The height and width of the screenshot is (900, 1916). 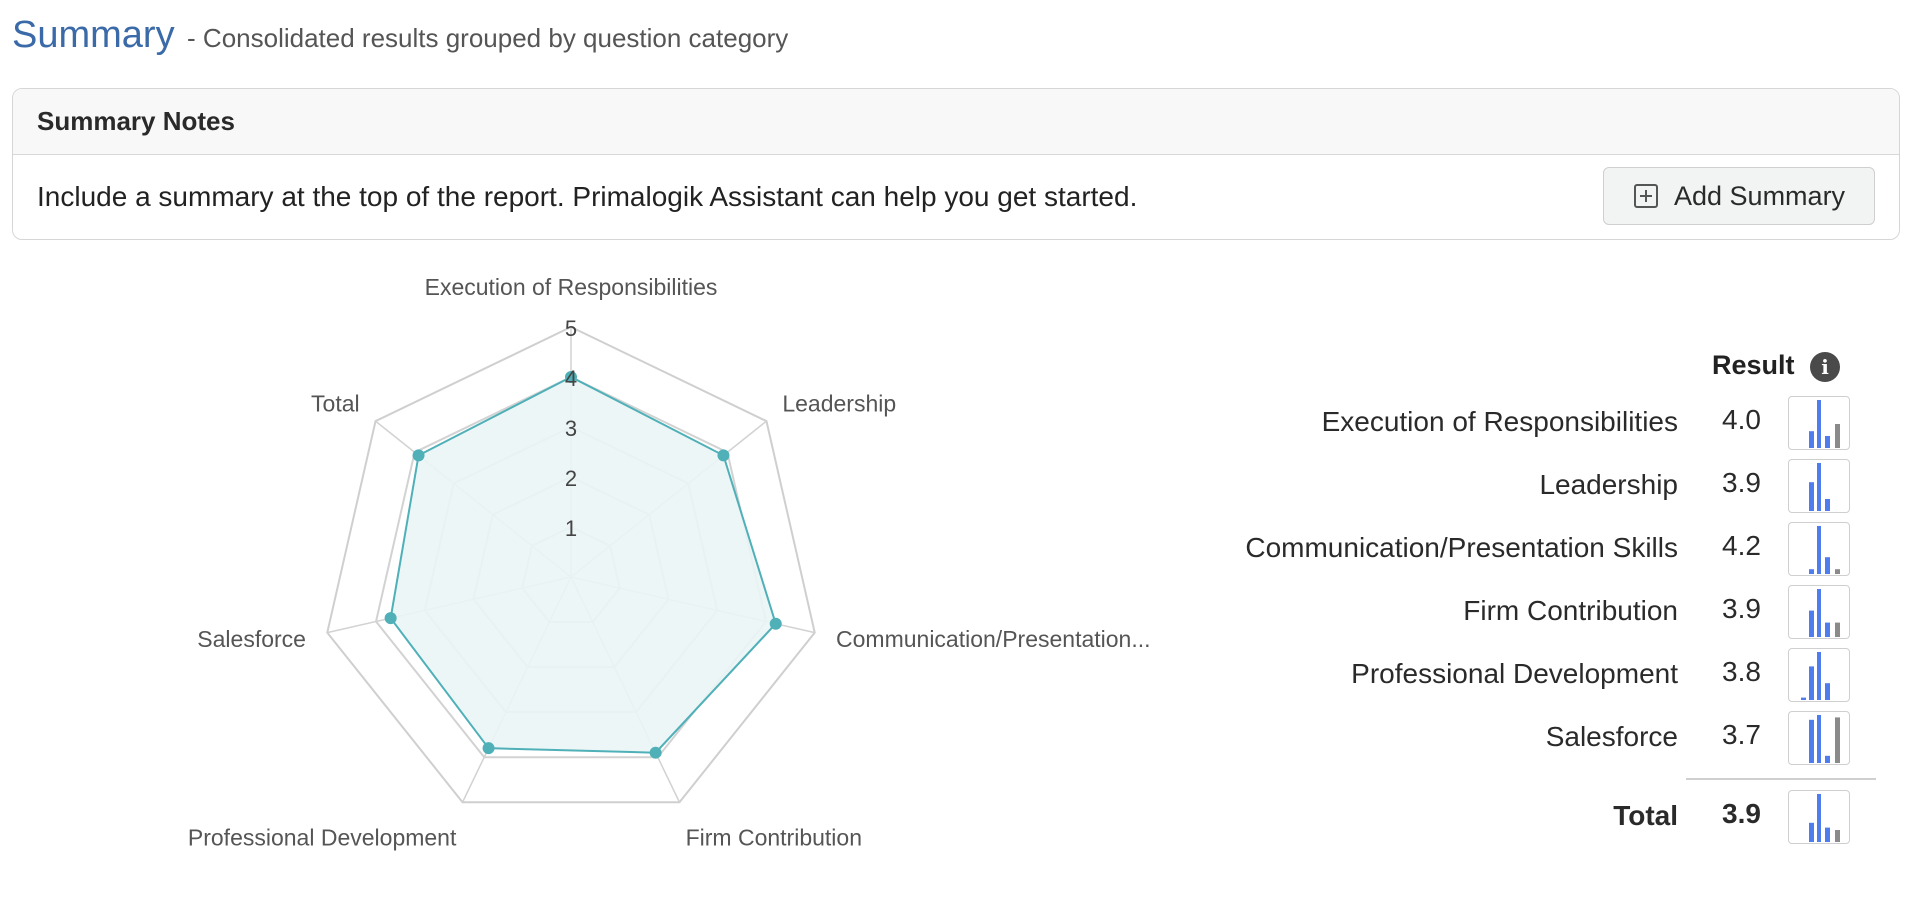 What do you see at coordinates (1753, 365) in the screenshot?
I see `result-heading: Result` at bounding box center [1753, 365].